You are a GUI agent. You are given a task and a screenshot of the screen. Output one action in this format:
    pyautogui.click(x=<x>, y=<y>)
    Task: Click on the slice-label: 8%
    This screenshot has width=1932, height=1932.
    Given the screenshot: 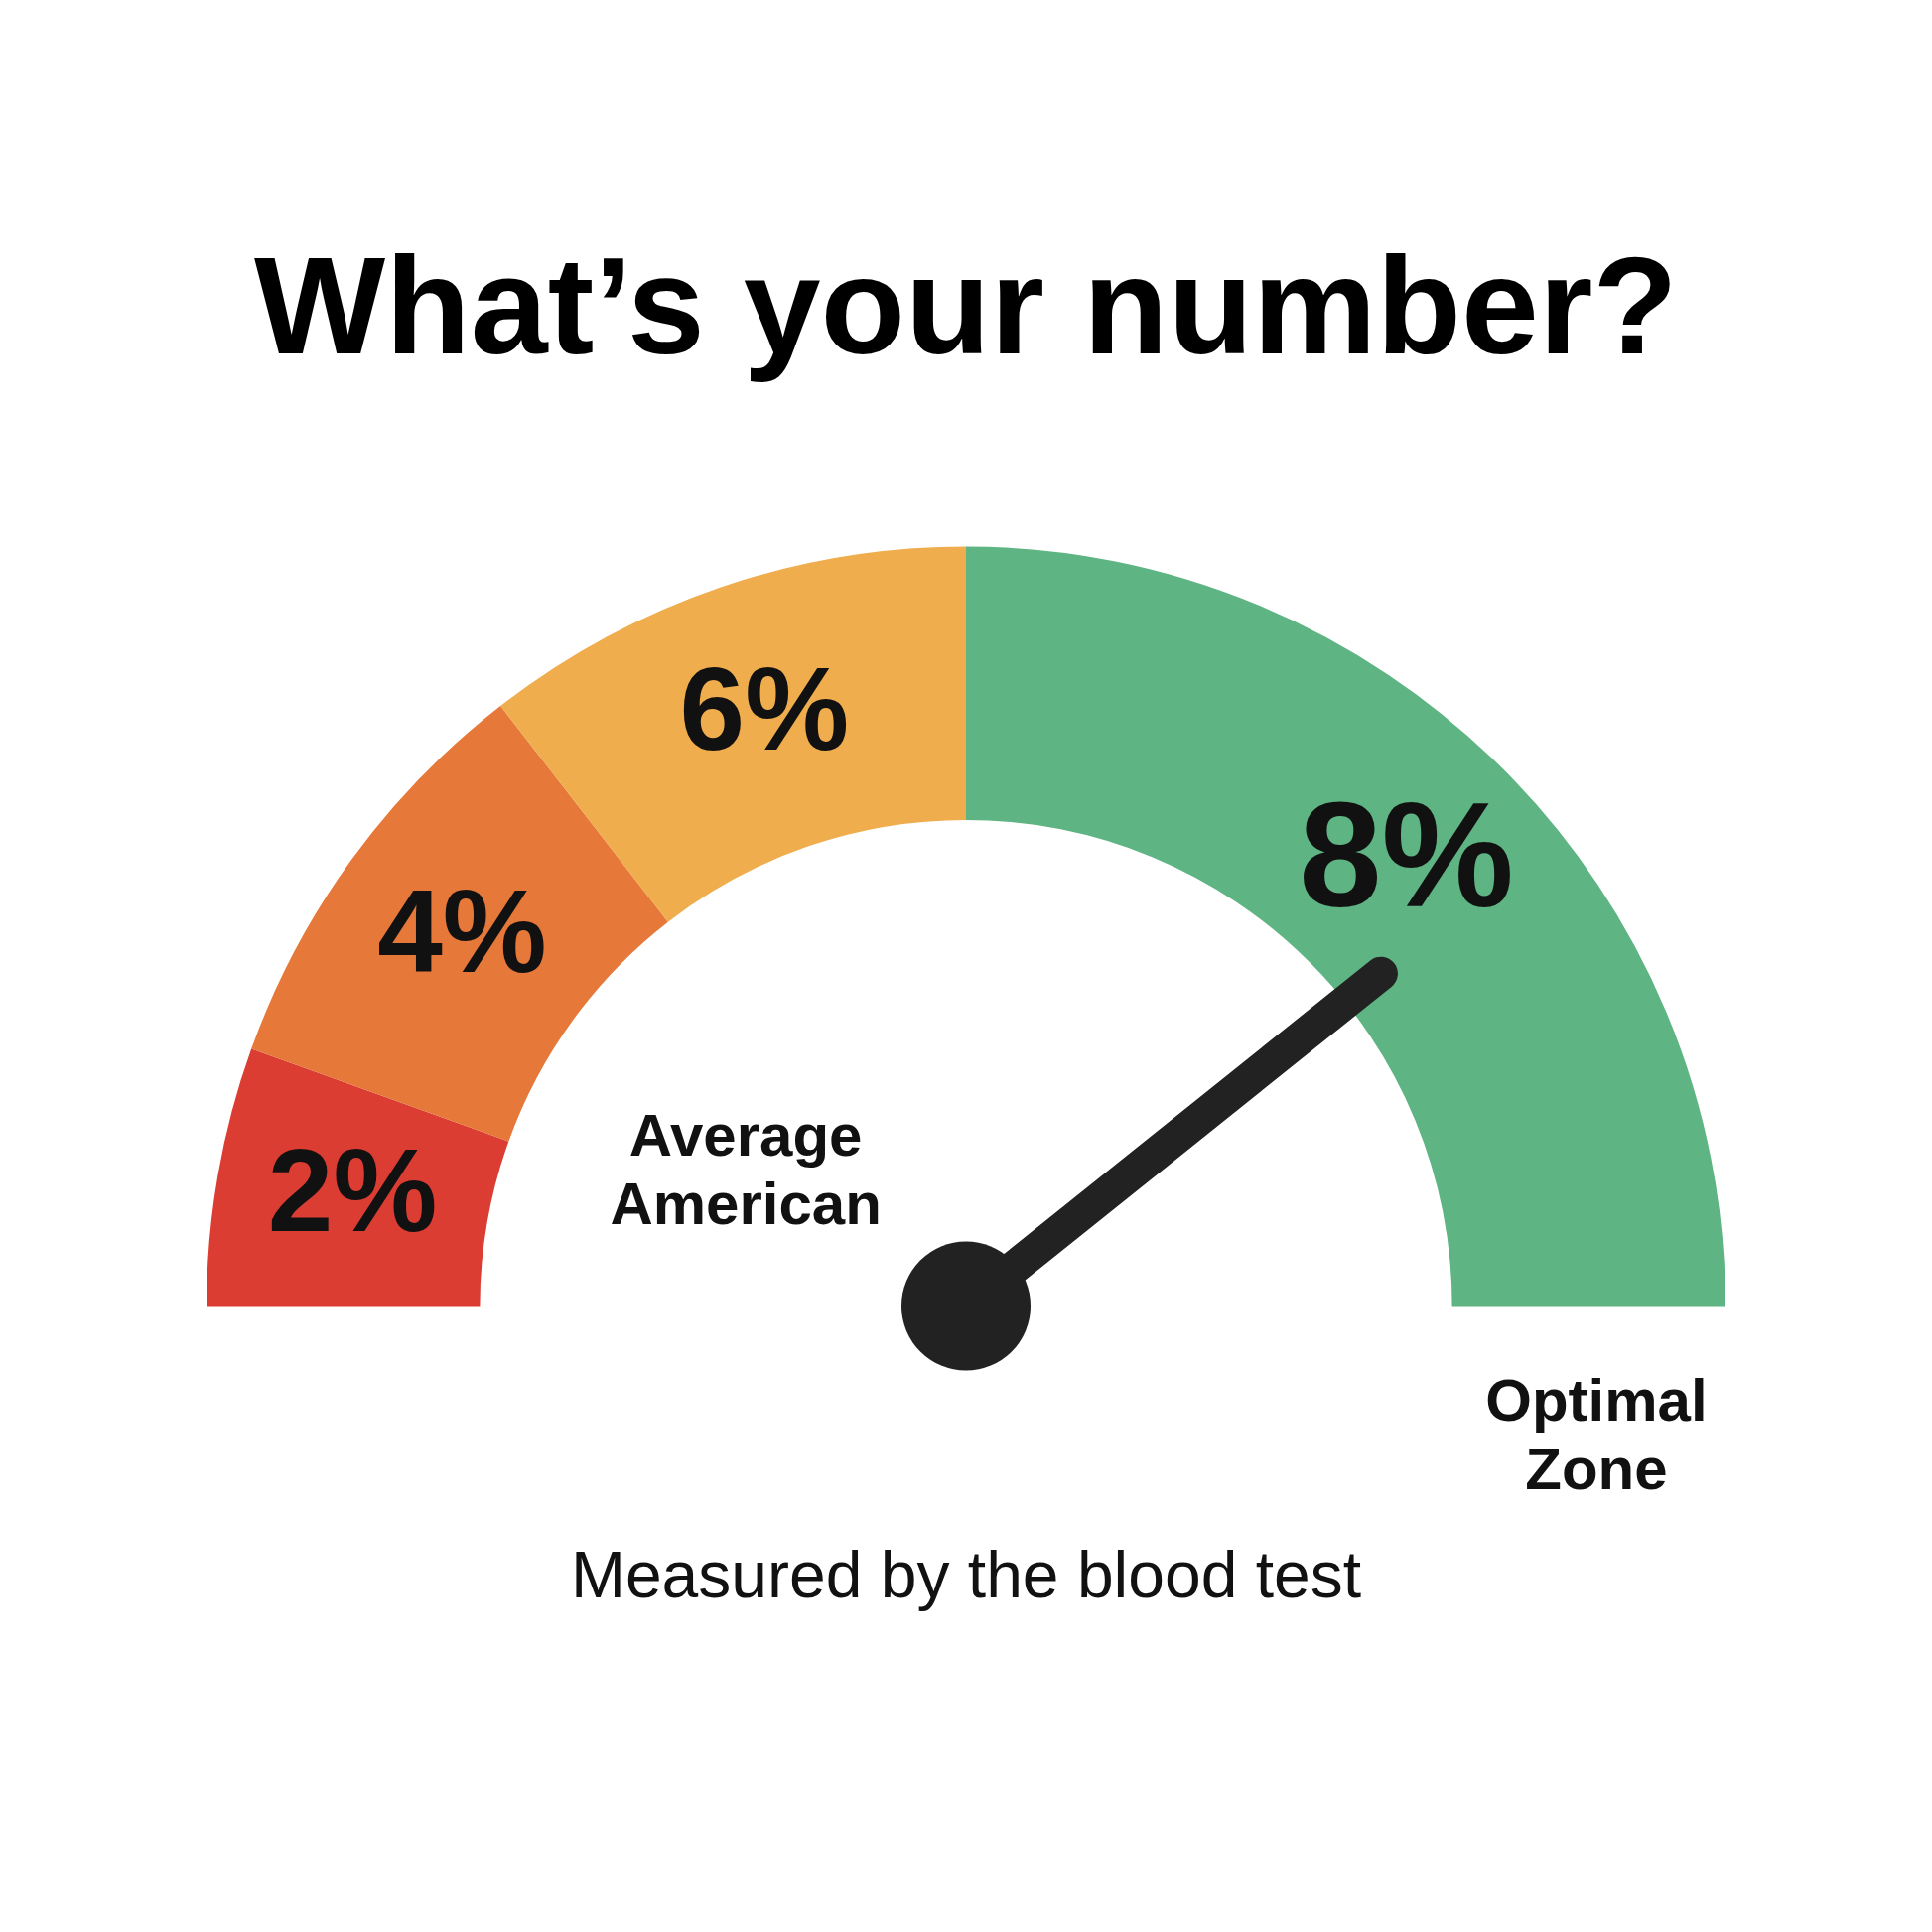 What is the action you would take?
    pyautogui.click(x=1406, y=855)
    